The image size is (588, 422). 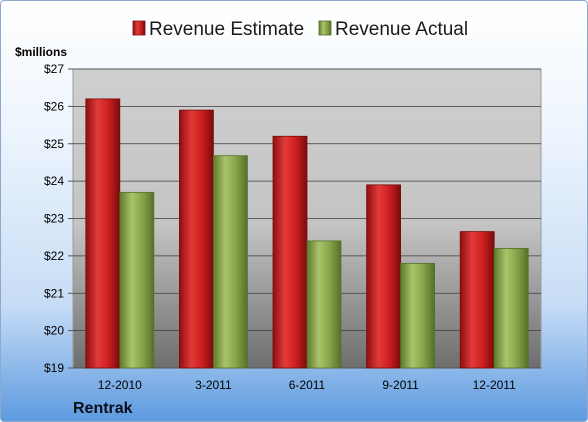 I want to click on y-tick-label: $22, so click(x=54, y=256).